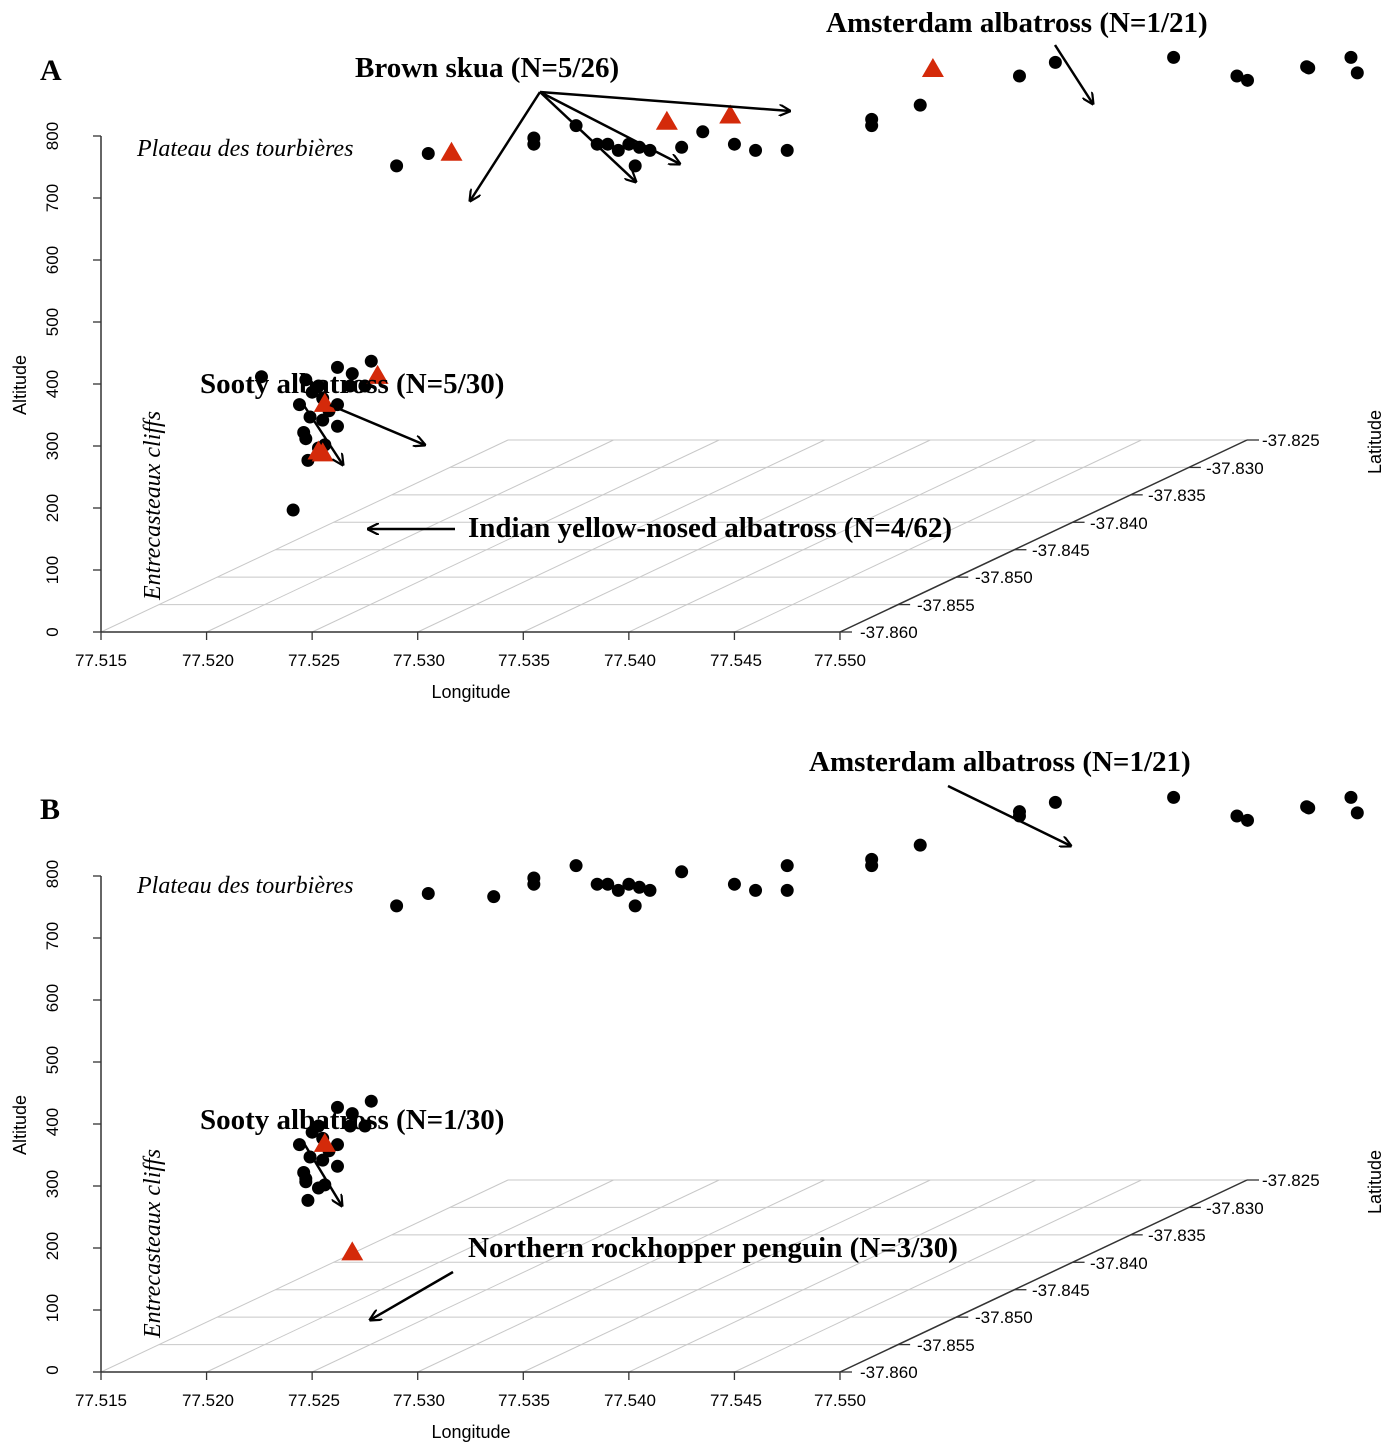  I want to click on panel-b-z-axis-label: Latitude, so click(1375, 1182).